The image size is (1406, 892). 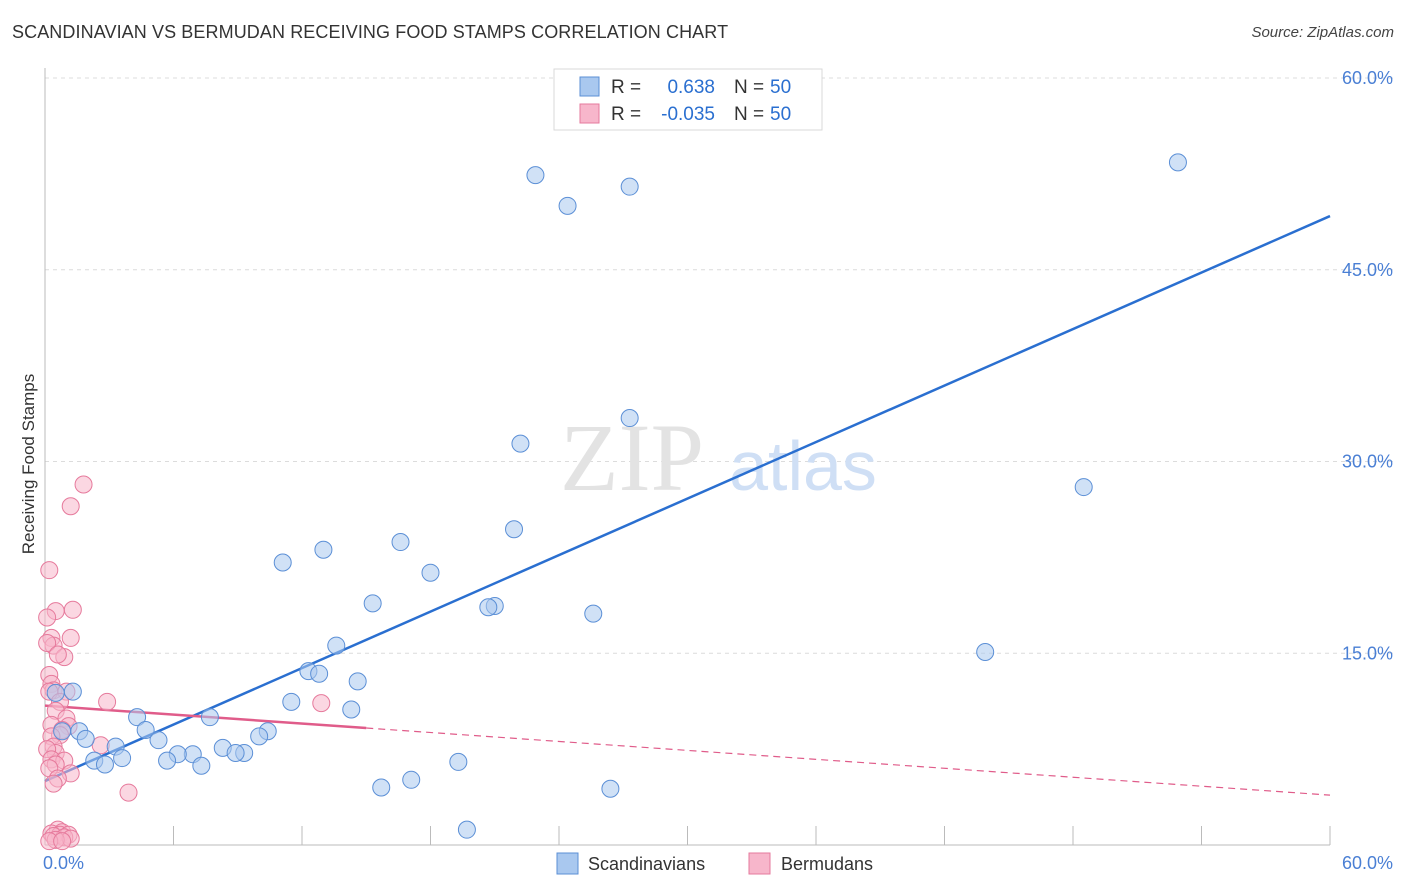 What do you see at coordinates (718, 457) in the screenshot?
I see `watermark: ZIP atlas` at bounding box center [718, 457].